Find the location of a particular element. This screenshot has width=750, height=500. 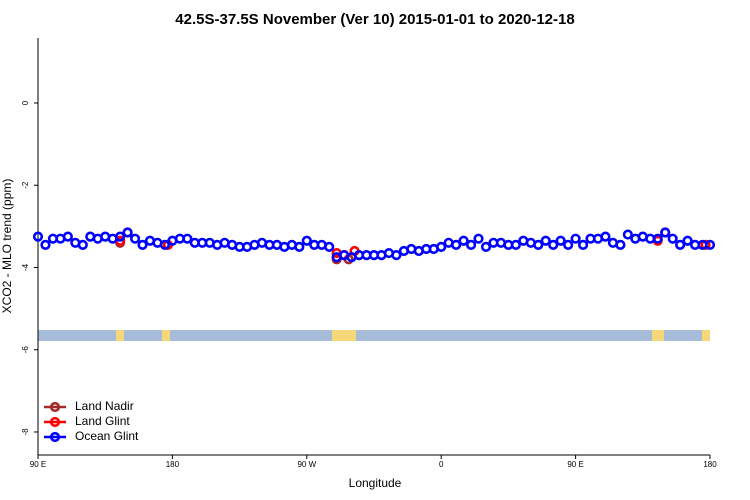

x-tick-label: 0 is located at coordinates (441, 464).